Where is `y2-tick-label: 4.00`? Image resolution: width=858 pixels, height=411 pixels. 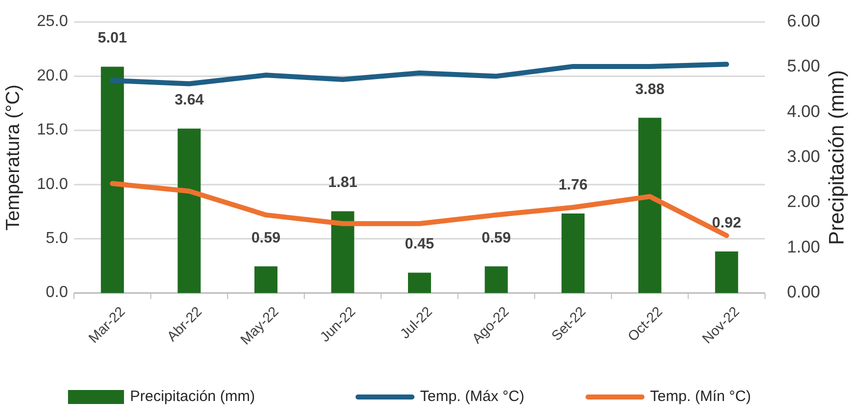 y2-tick-label: 4.00 is located at coordinates (803, 111).